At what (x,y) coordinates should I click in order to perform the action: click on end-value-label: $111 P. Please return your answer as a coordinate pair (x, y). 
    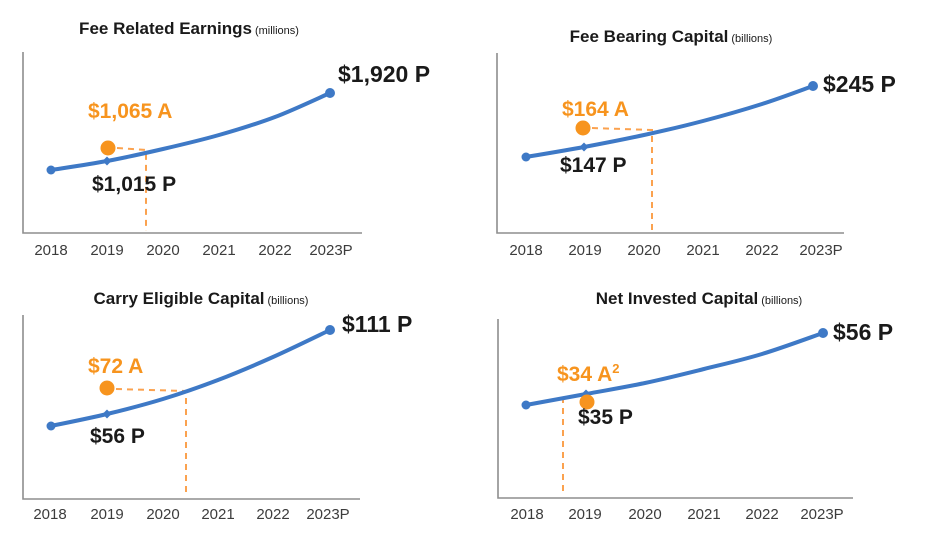
    Looking at the image, I should click on (377, 324).